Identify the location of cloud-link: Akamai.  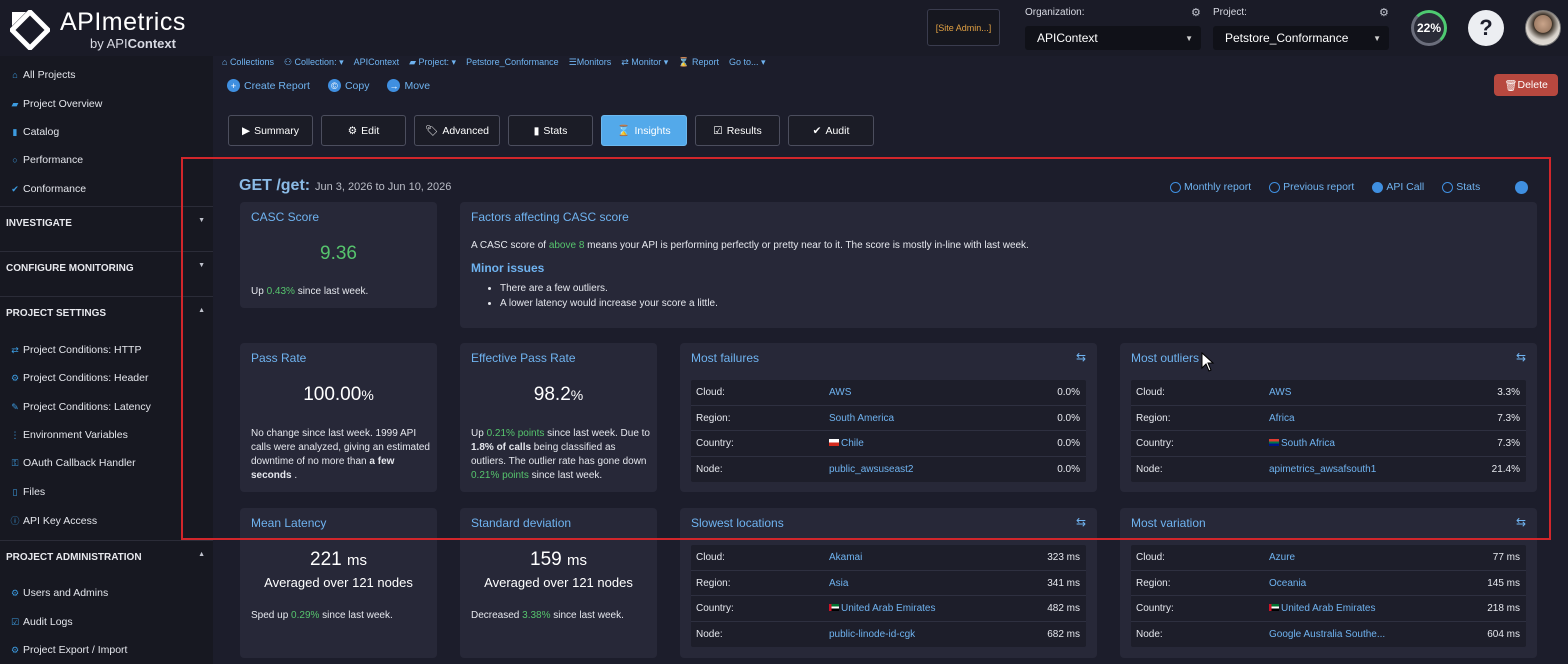
(846, 557).